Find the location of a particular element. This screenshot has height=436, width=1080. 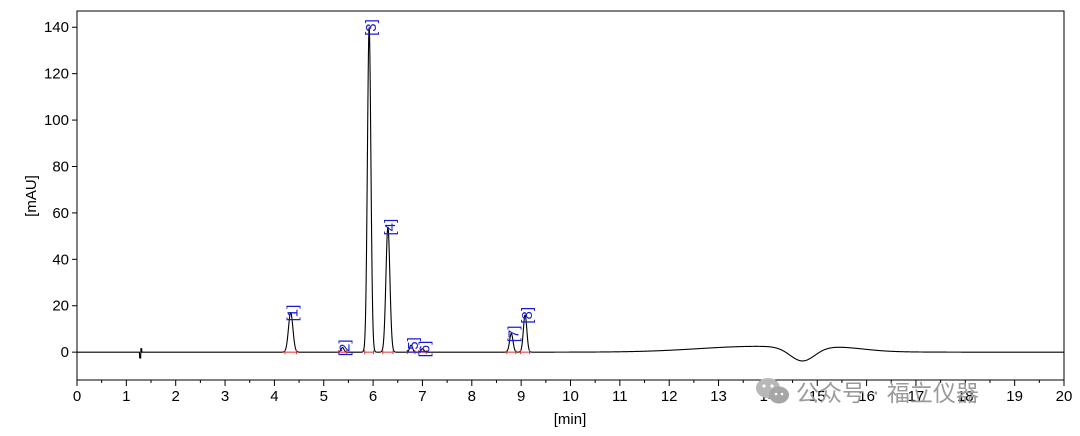

peak-label: [4] is located at coordinates (390, 227).